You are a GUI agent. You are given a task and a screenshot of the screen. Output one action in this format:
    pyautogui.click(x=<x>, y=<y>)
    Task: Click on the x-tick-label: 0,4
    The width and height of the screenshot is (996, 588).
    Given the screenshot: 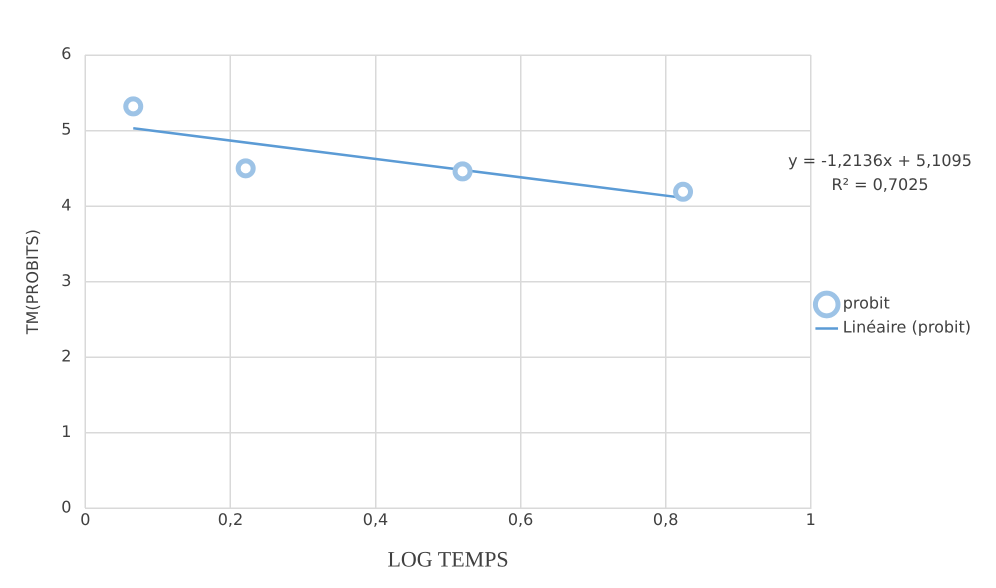 What is the action you would take?
    pyautogui.click(x=375, y=520)
    